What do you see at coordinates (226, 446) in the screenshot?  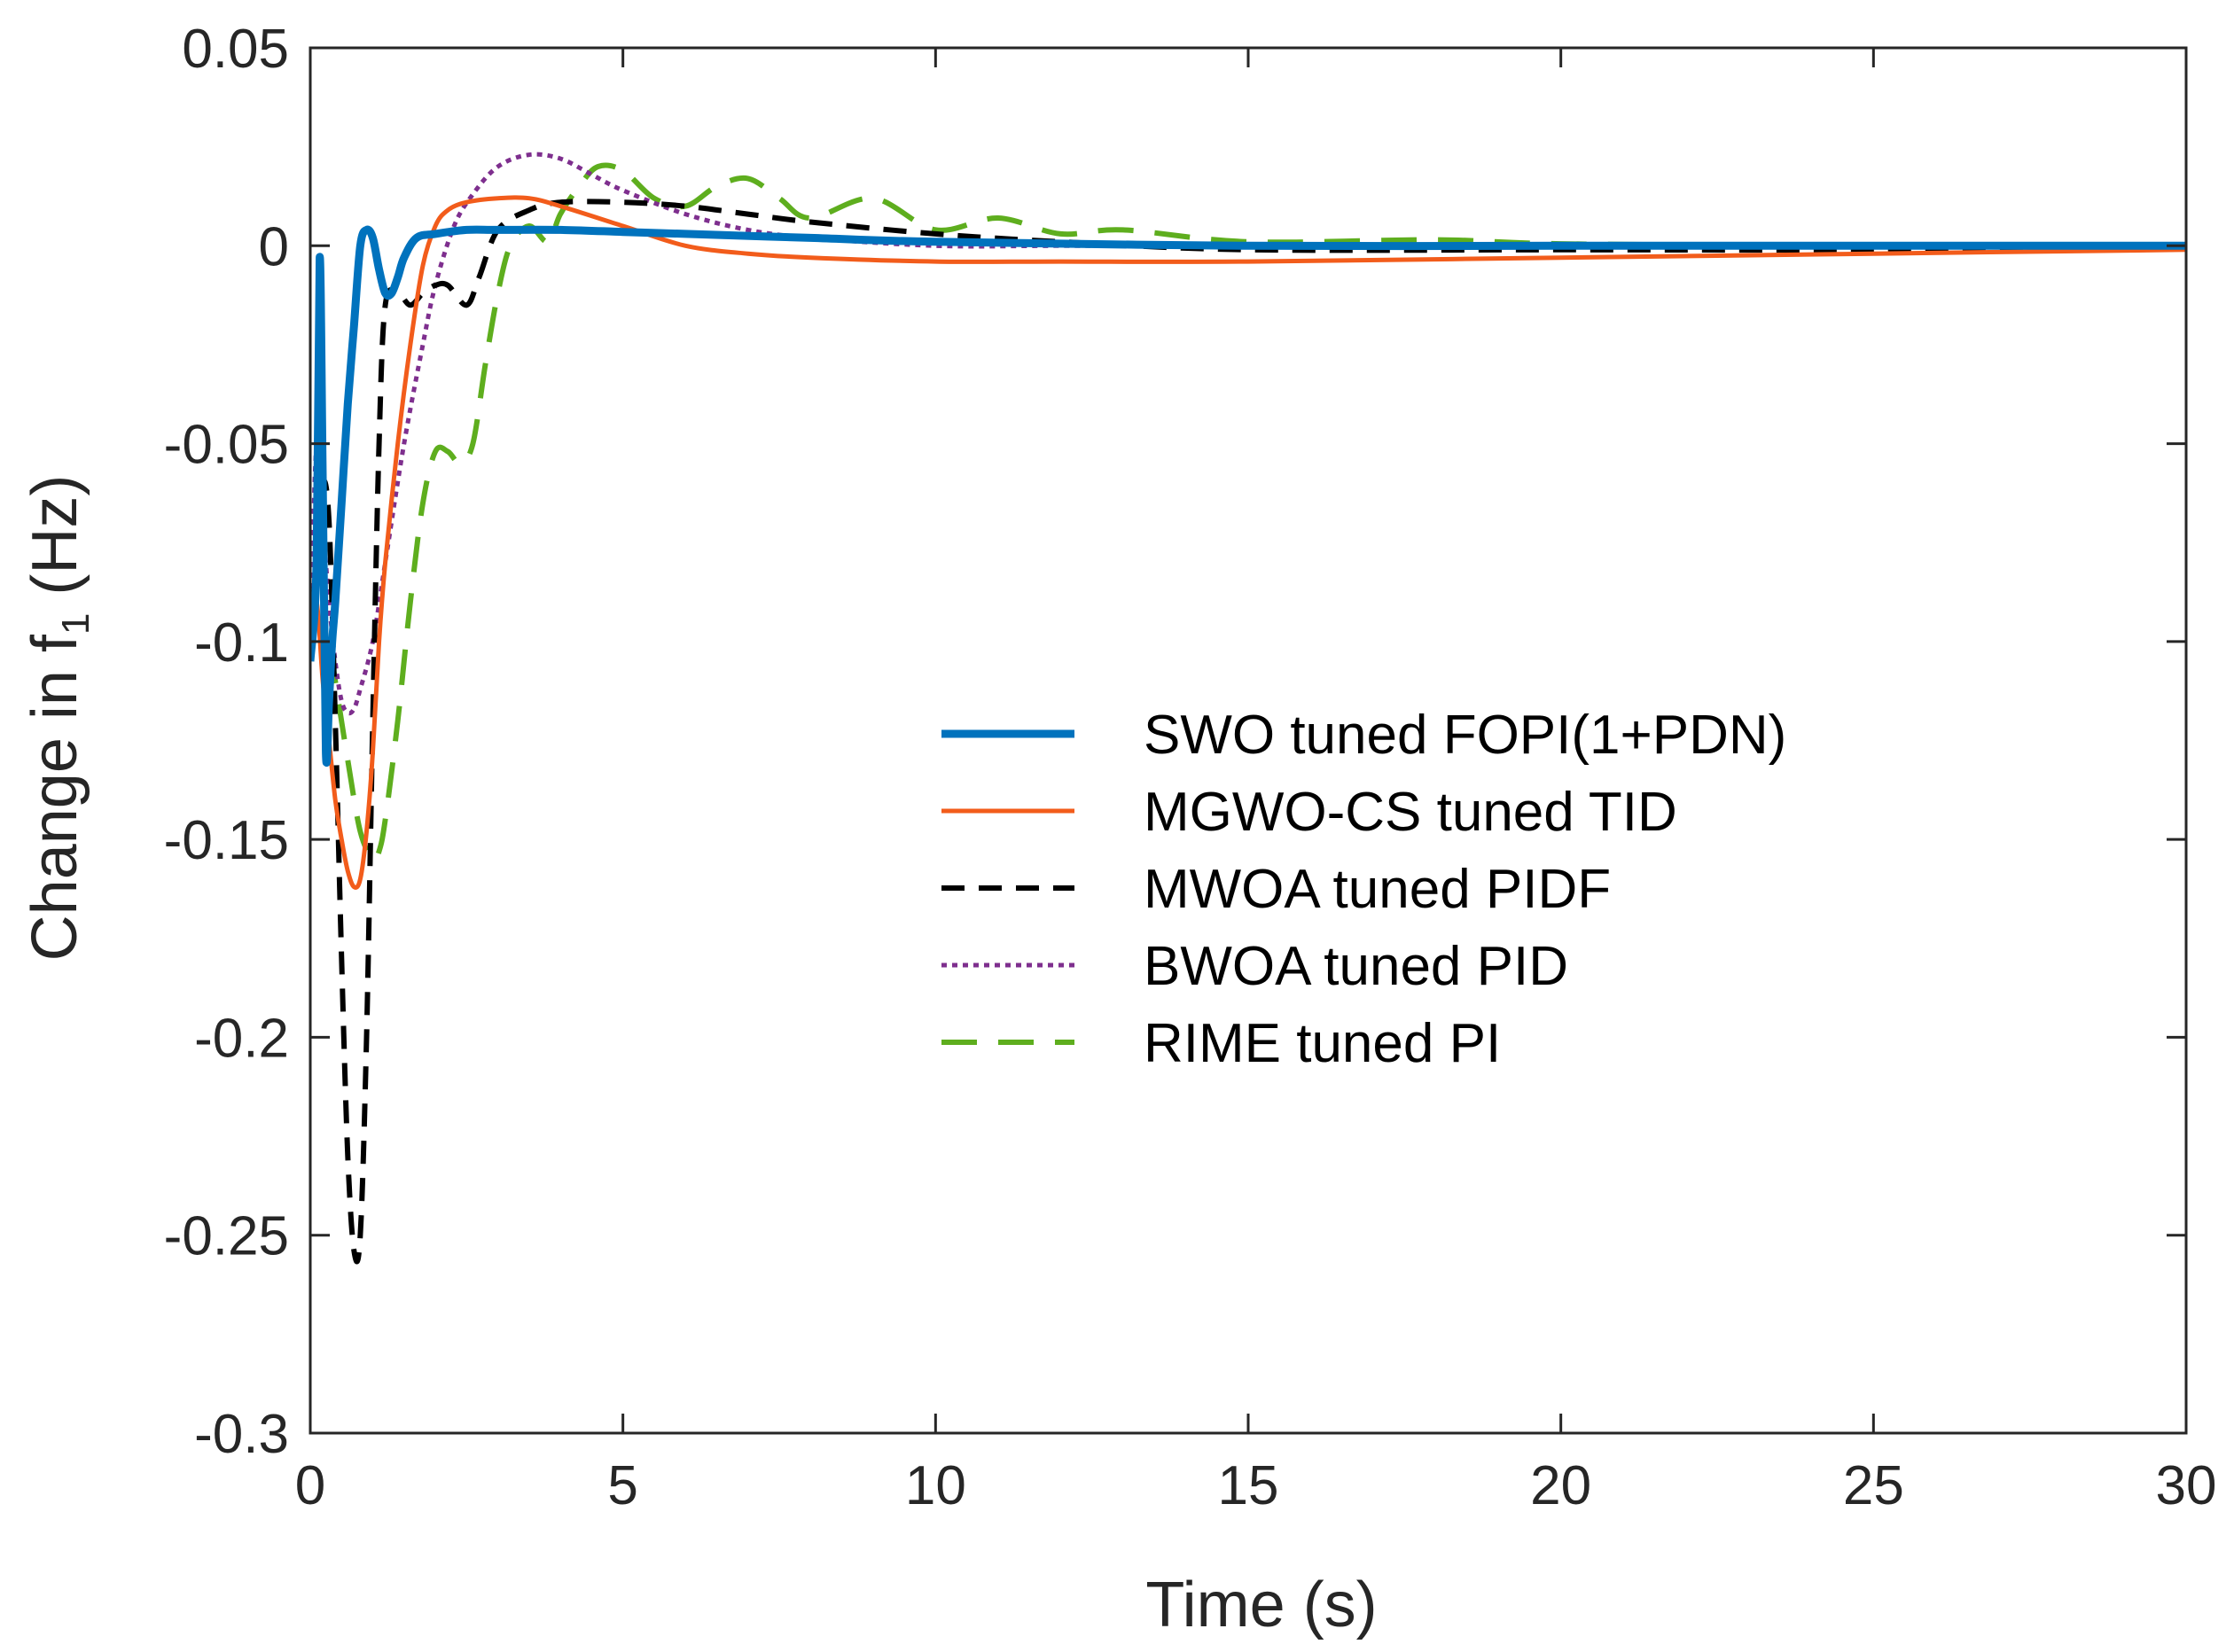 I see `y-tick-label: -0.05` at bounding box center [226, 446].